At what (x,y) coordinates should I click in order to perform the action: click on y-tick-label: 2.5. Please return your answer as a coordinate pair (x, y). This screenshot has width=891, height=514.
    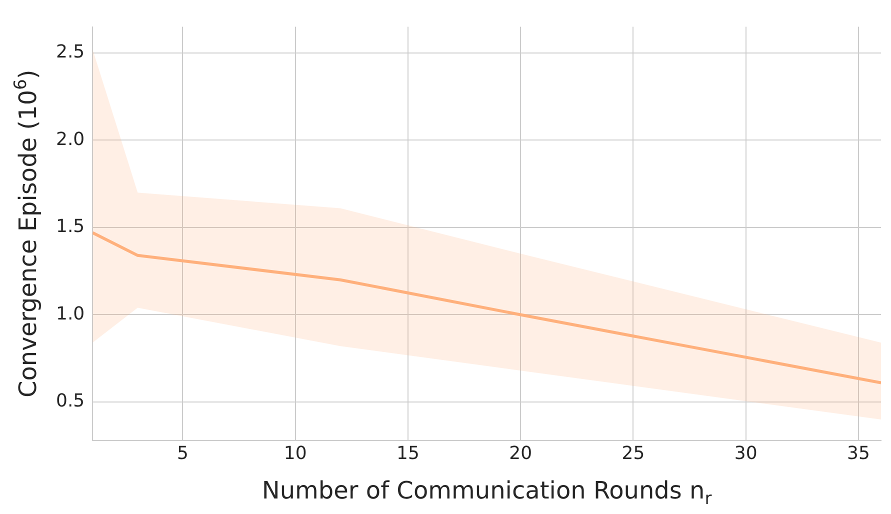
    Looking at the image, I should click on (70, 52).